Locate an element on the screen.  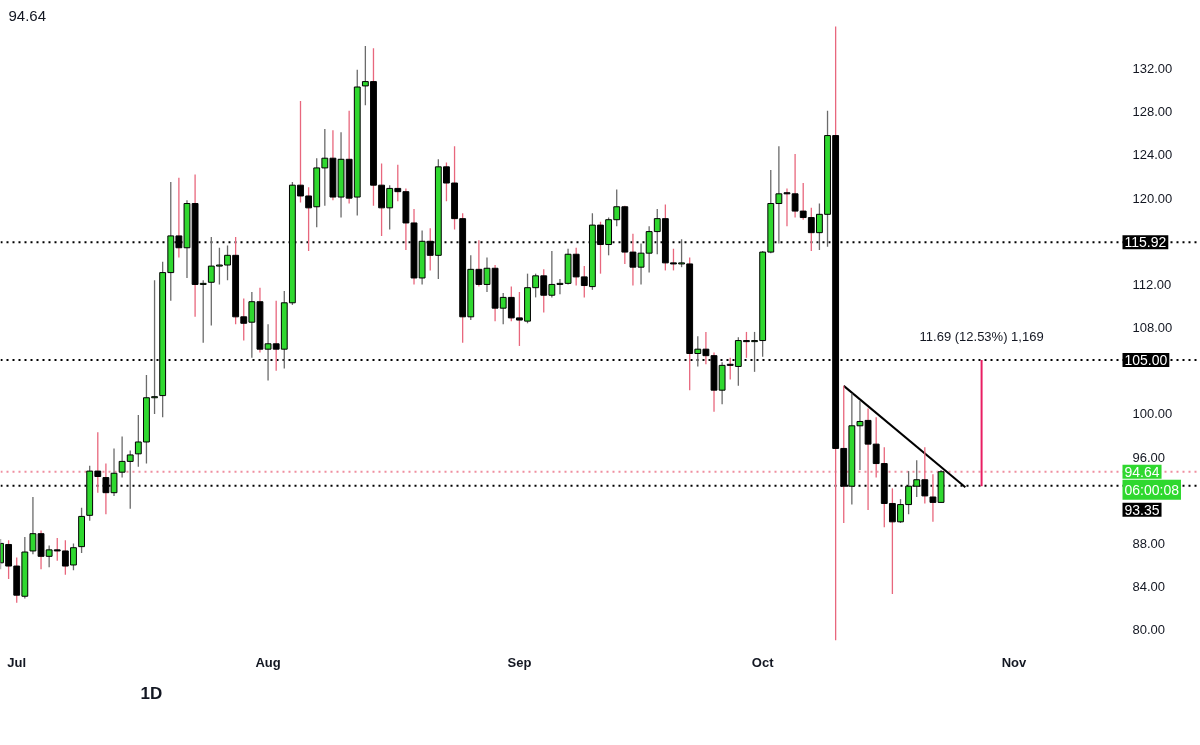
y-tick-label: 84.00 is located at coordinates (1149, 587).